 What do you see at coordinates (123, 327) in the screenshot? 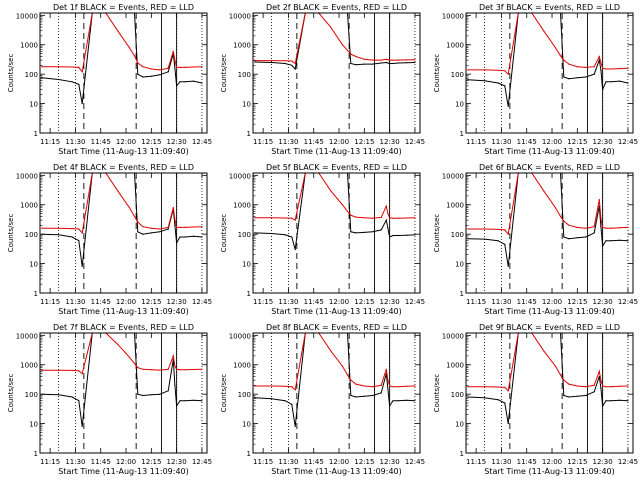
I see `panel-title: Det 7f BLACK = Events, RED = LLD` at bounding box center [123, 327].